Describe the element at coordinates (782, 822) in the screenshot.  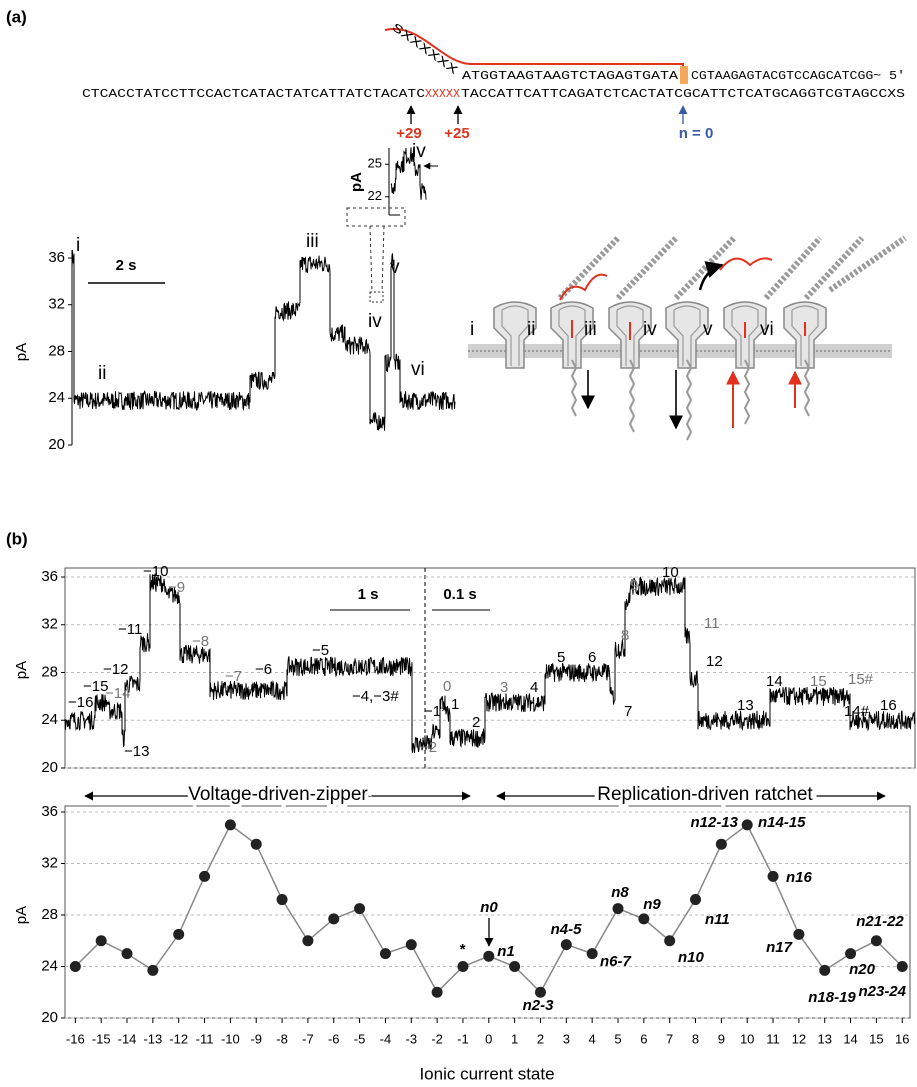
I see `point-label: n14-15` at that location.